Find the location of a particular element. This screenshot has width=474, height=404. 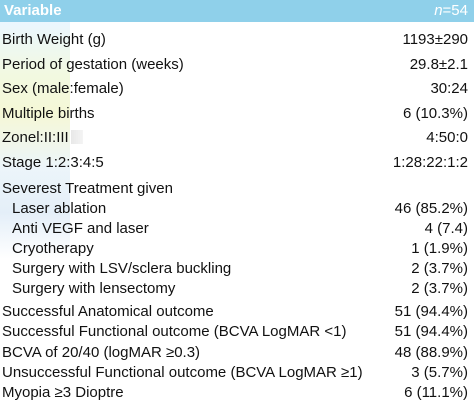

table-row: Anti VEGF and laser 4 (7.4) is located at coordinates (237, 229).